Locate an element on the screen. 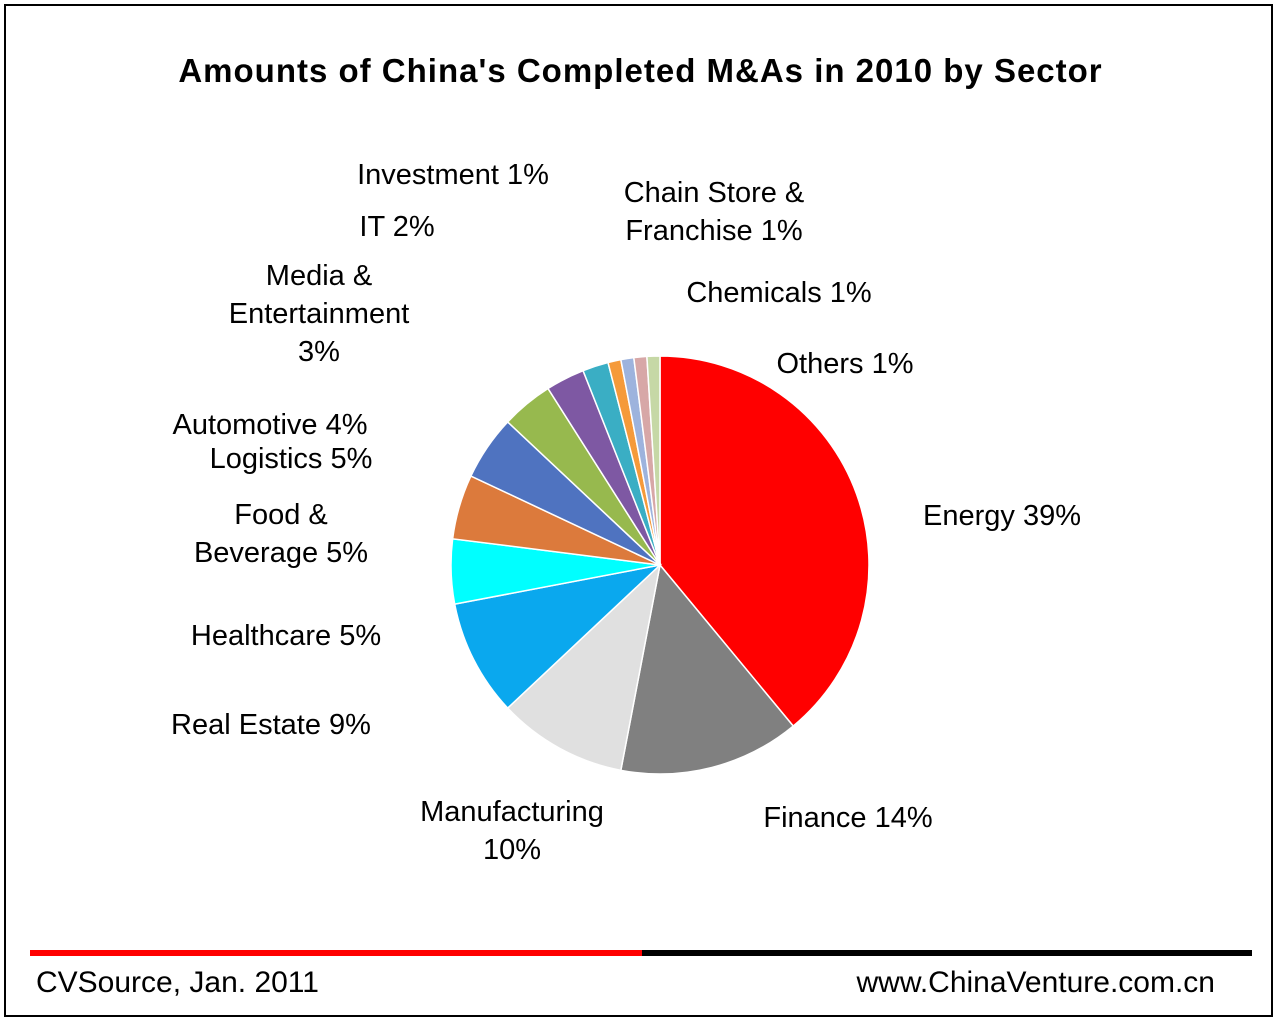 Image resolution: width=1281 pixels, height=1025 pixels. slice-label-line: Chain Store & is located at coordinates (714, 193).